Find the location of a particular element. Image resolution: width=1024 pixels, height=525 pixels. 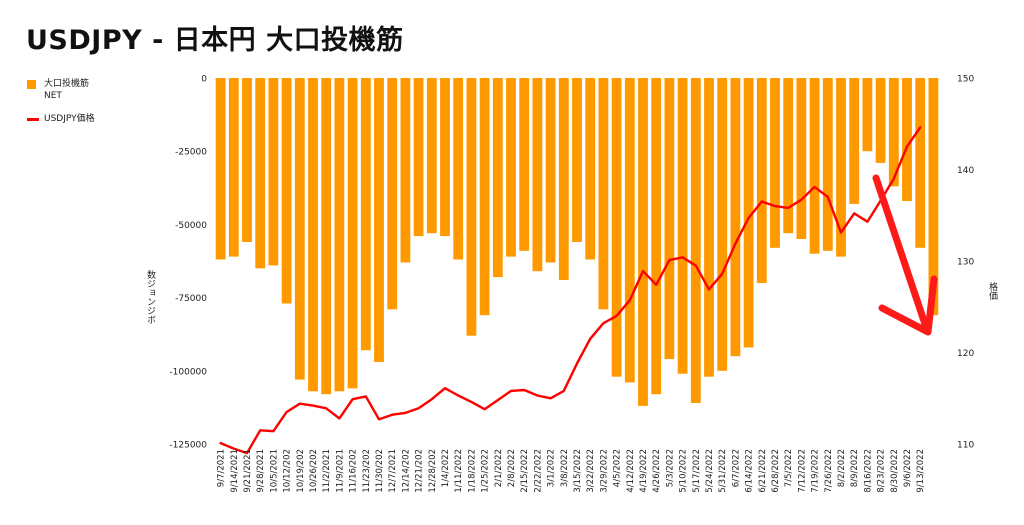

x-tick-label: 8/16/2022 is located at coordinates (868, 471).